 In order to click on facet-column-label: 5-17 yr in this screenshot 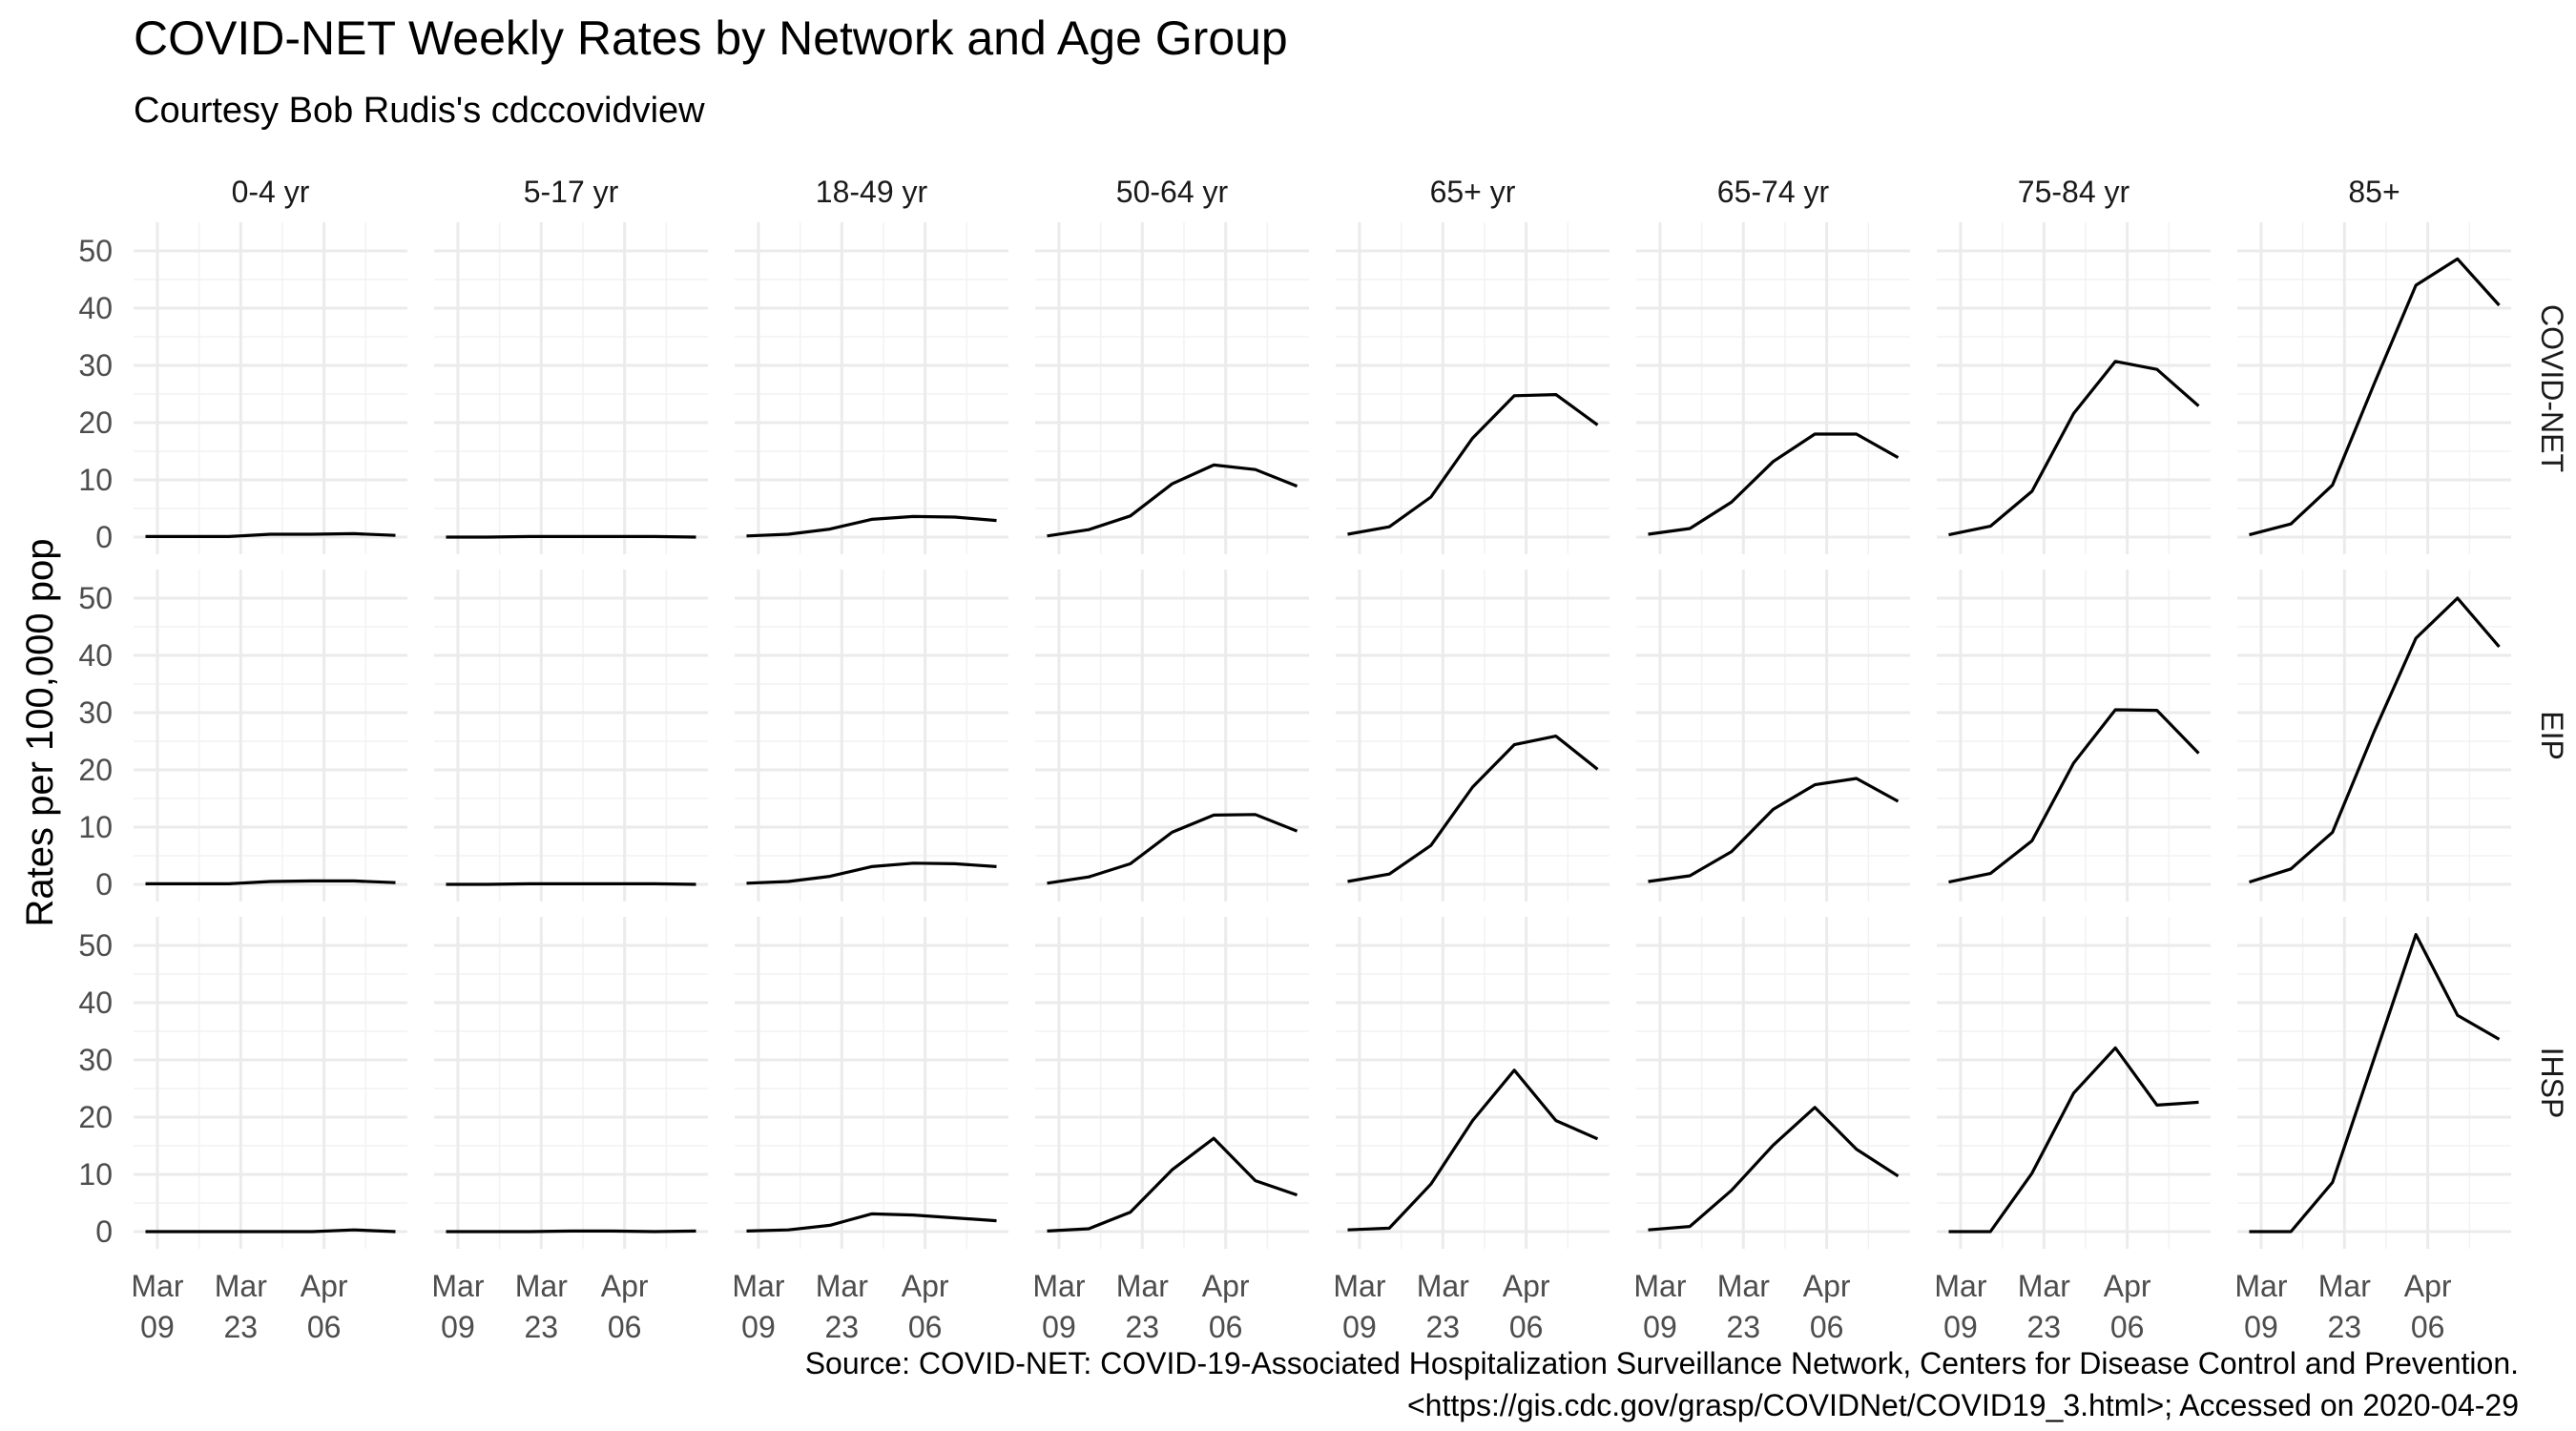, I will do `click(571, 192)`.